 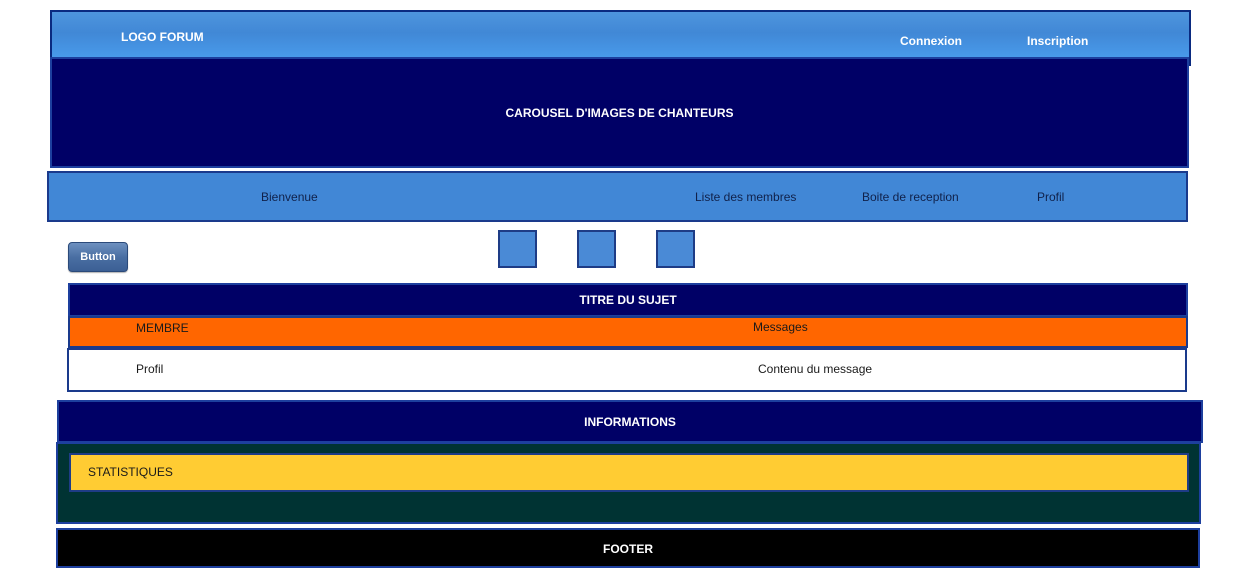 What do you see at coordinates (150, 369) in the screenshot?
I see `message-author-profil: Profil` at bounding box center [150, 369].